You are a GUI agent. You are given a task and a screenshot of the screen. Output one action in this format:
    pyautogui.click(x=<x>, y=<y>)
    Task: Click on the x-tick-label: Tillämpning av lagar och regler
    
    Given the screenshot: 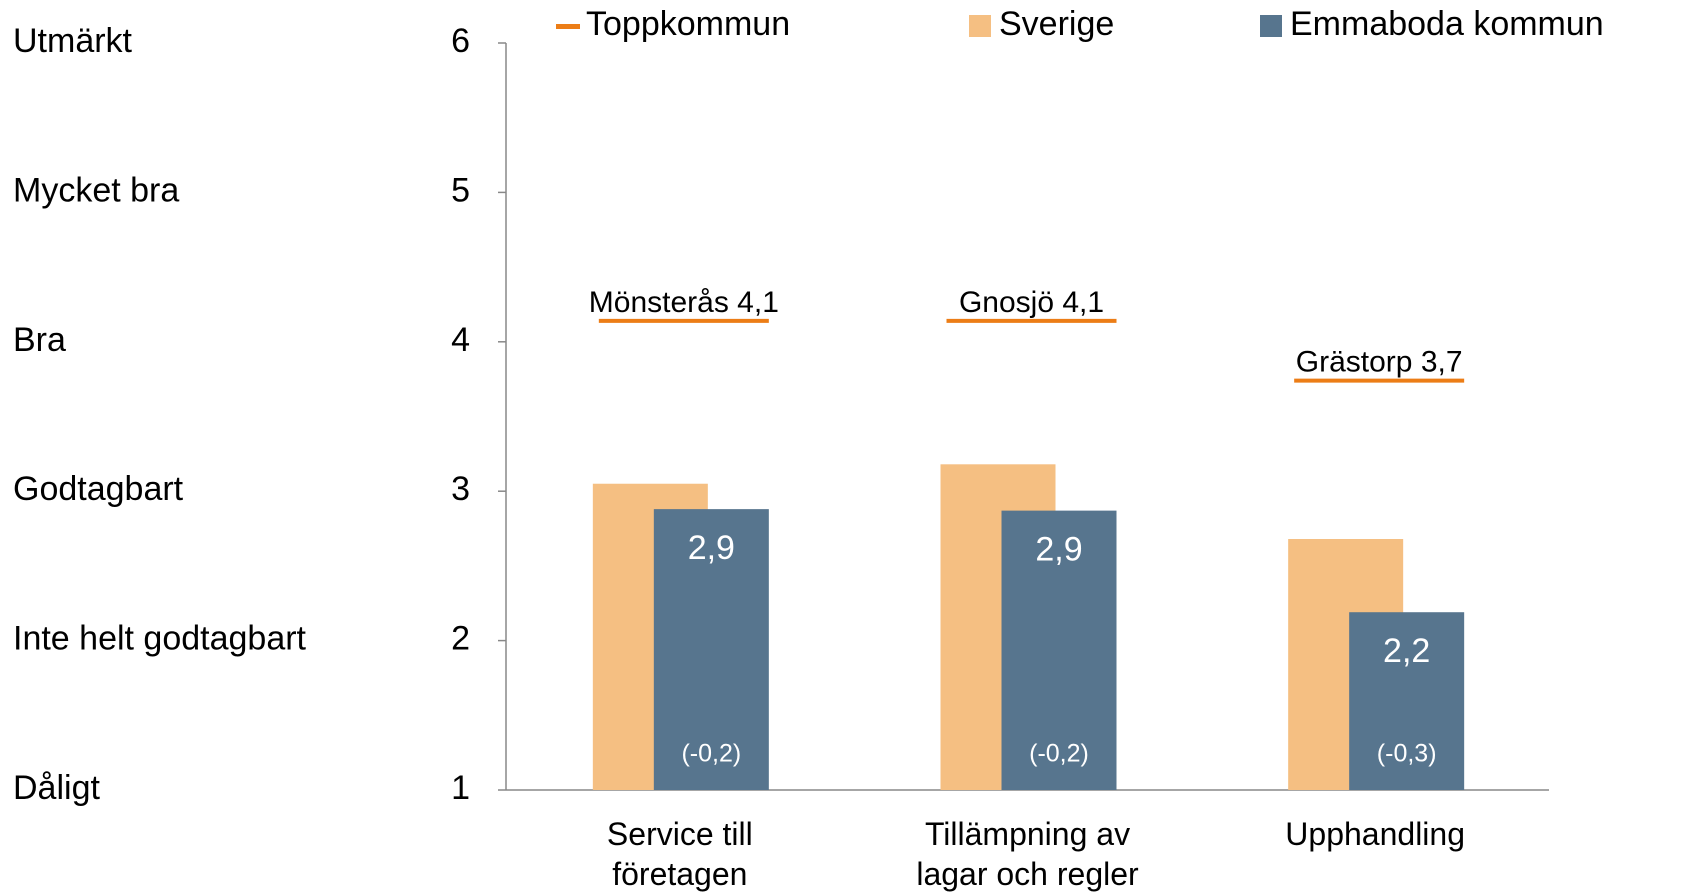 What is the action you would take?
    pyautogui.click(x=1027, y=854)
    